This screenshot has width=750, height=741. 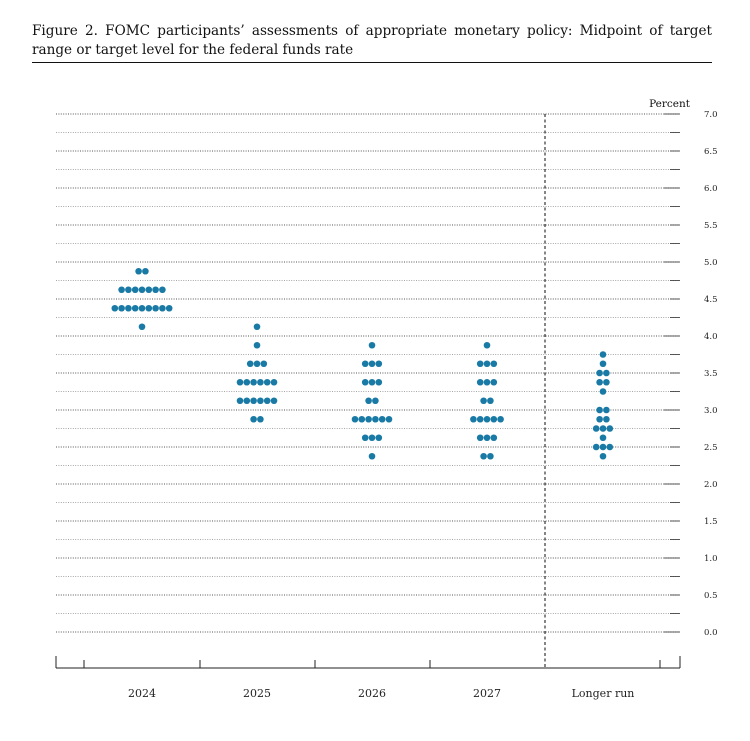 What do you see at coordinates (142, 693) in the screenshot?
I see `x-category-label: 2024` at bounding box center [142, 693].